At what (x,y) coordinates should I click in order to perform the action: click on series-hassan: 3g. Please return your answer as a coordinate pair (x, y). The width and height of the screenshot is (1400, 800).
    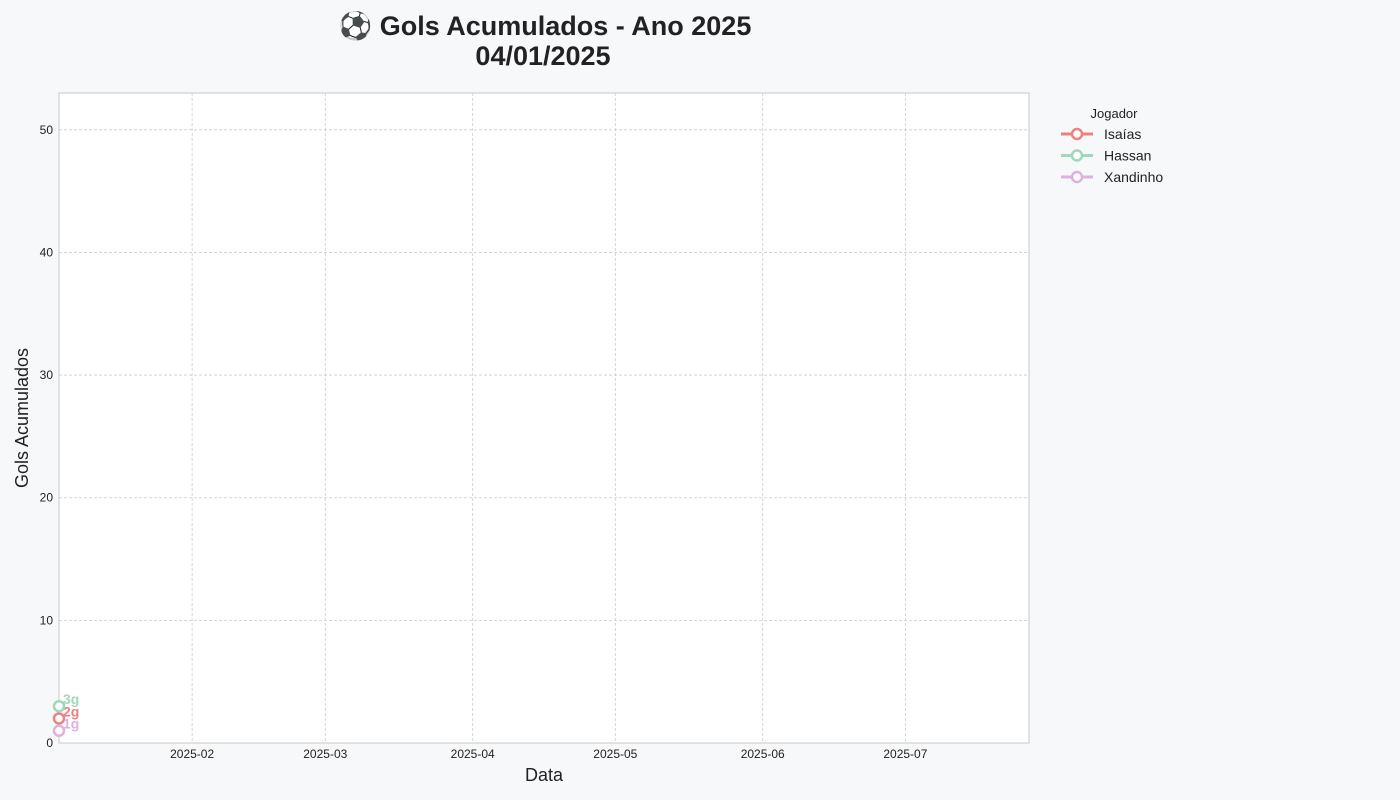
    Looking at the image, I should click on (65, 702).